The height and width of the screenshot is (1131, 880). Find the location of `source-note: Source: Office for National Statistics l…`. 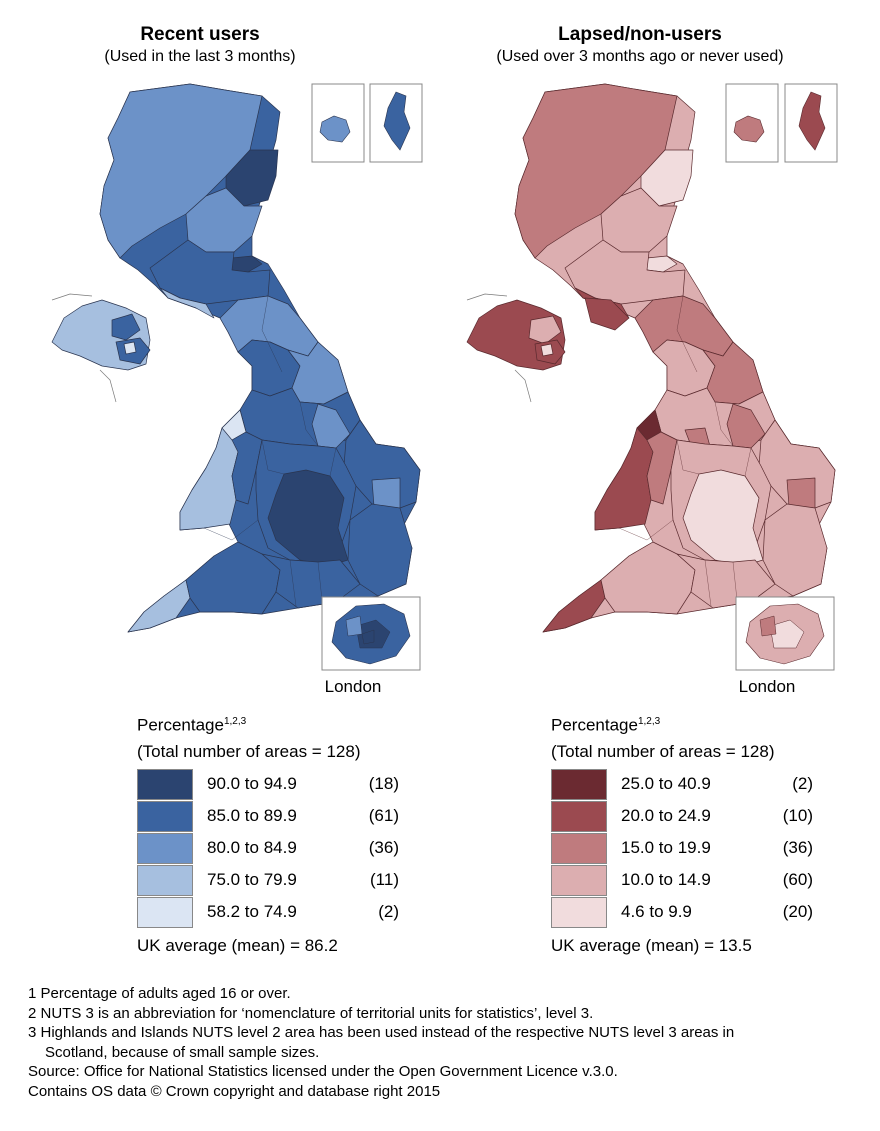

source-note: Source: Office for National Statistics l… is located at coordinates (323, 1071).